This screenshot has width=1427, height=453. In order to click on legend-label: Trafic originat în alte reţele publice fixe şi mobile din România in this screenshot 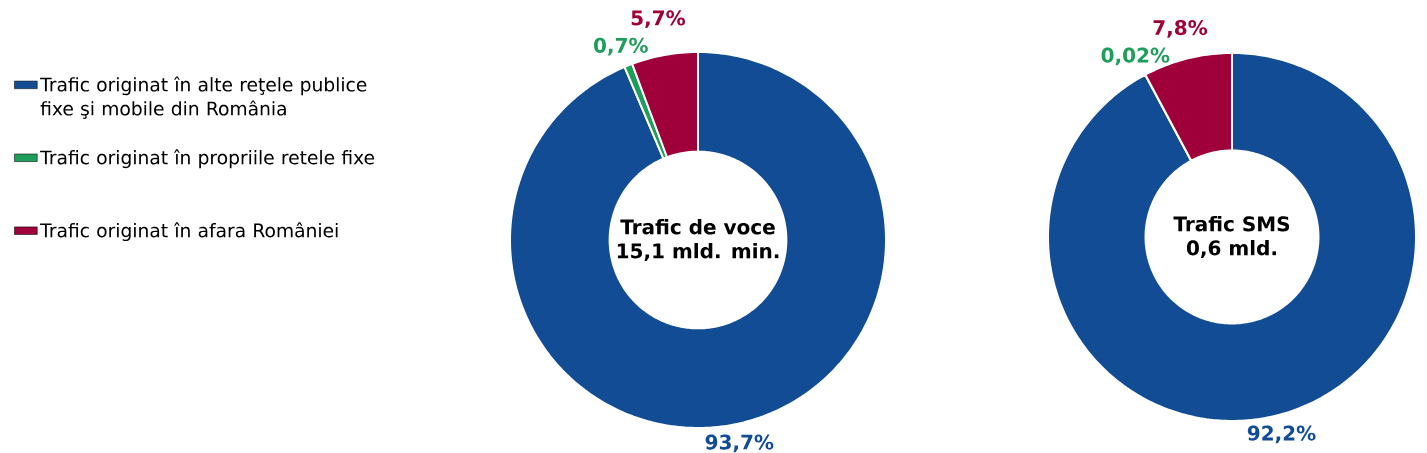, I will do `click(203, 97)`.